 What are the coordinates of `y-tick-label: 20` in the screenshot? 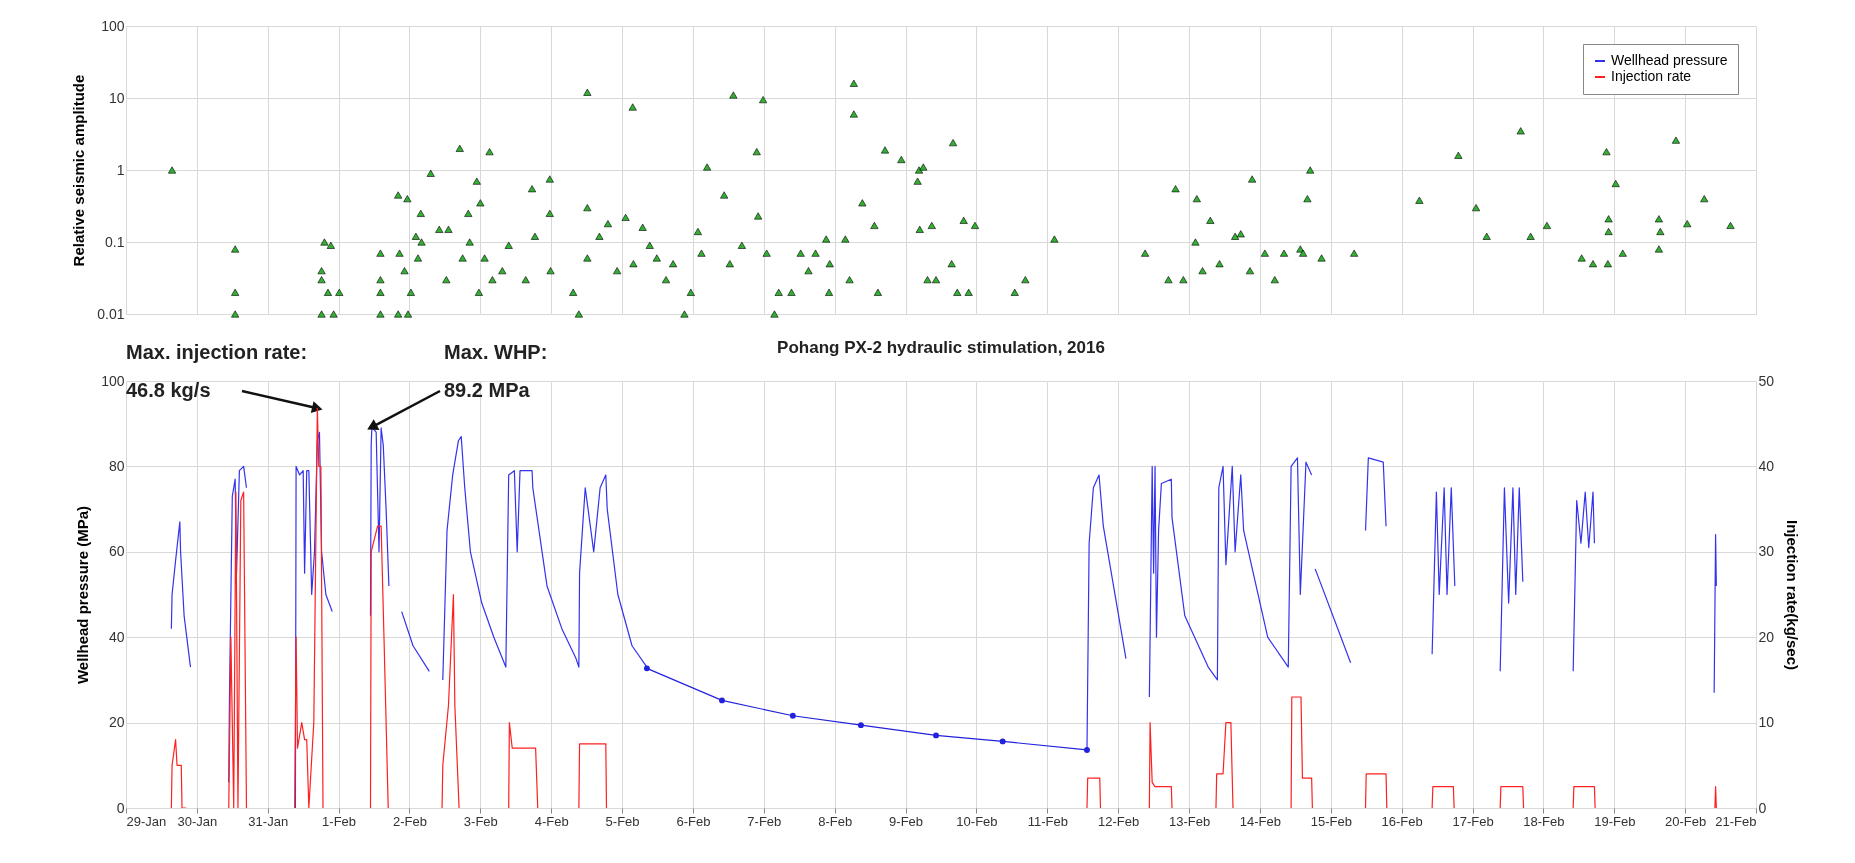 It's located at (116, 722).